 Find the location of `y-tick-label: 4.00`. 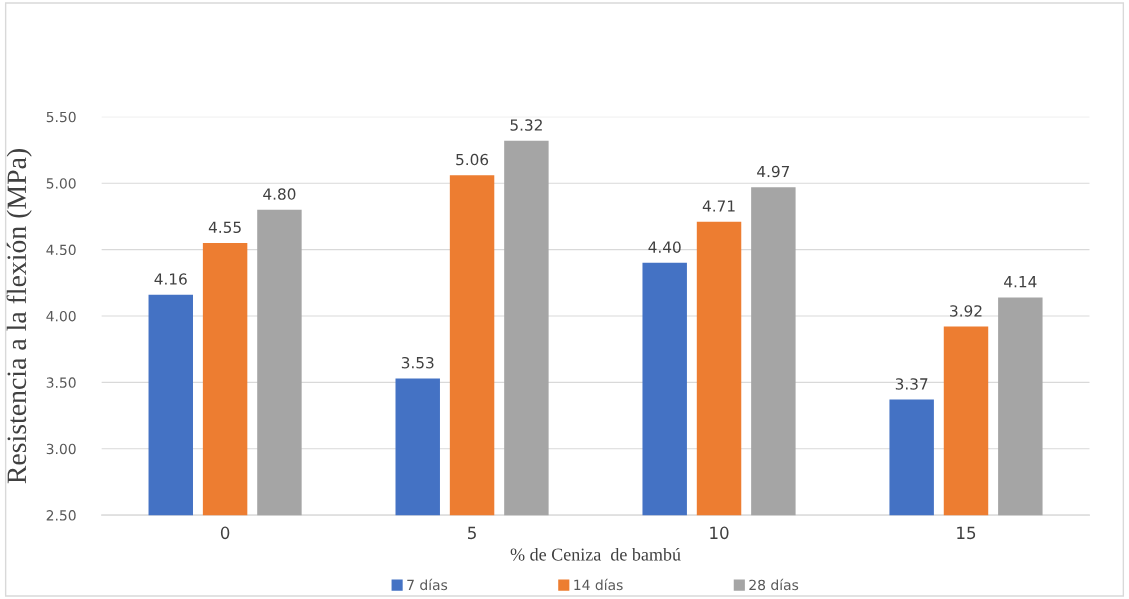

y-tick-label: 4.00 is located at coordinates (61, 316).